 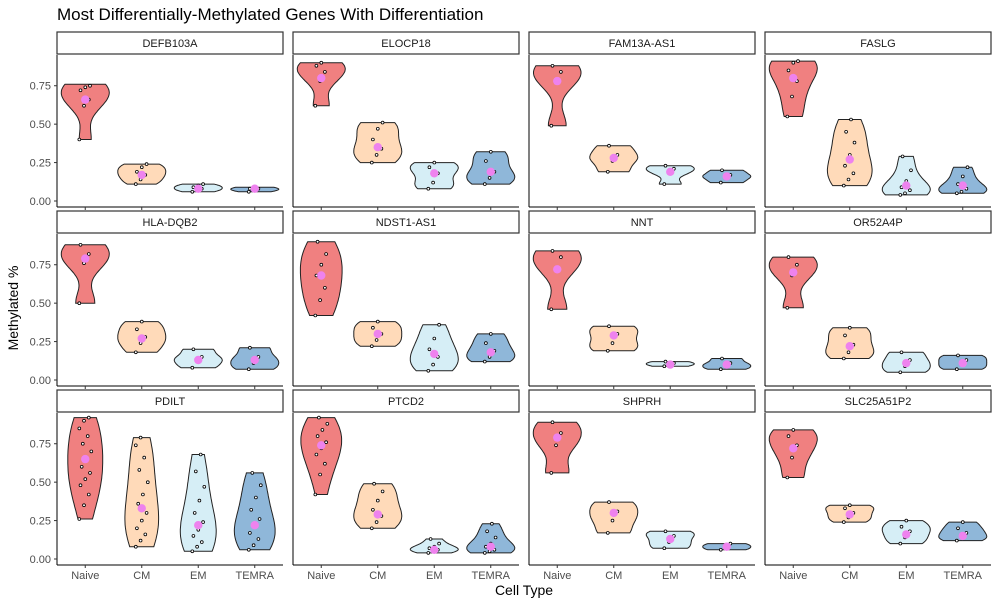 What do you see at coordinates (13, 308) in the screenshot?
I see `y-axis-title: Methylated %` at bounding box center [13, 308].